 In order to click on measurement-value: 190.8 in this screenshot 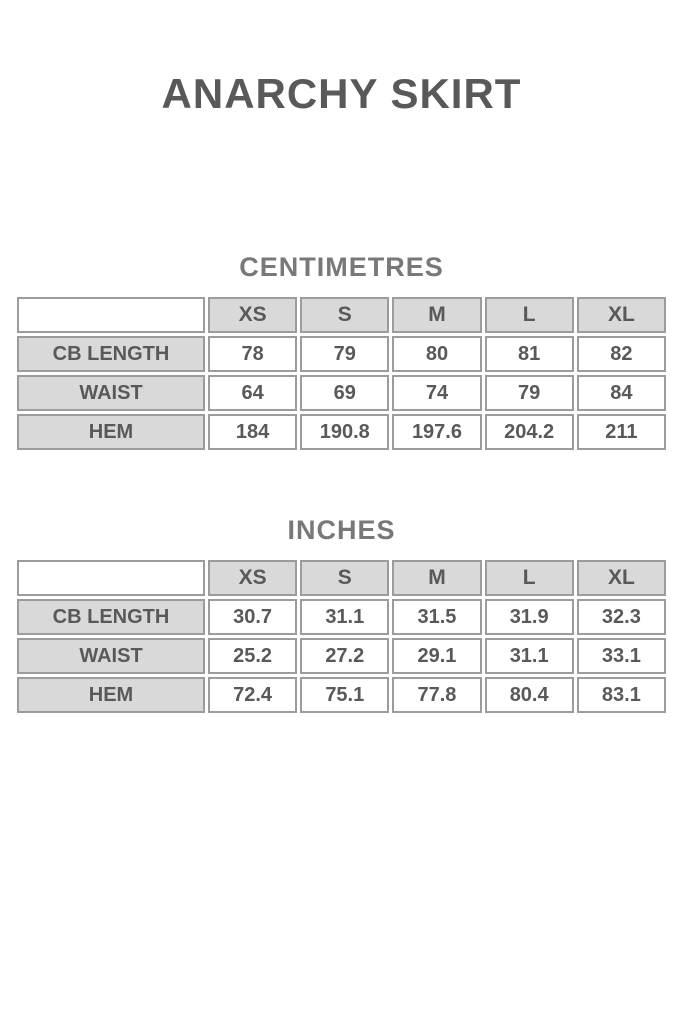, I will do `click(345, 432)`.